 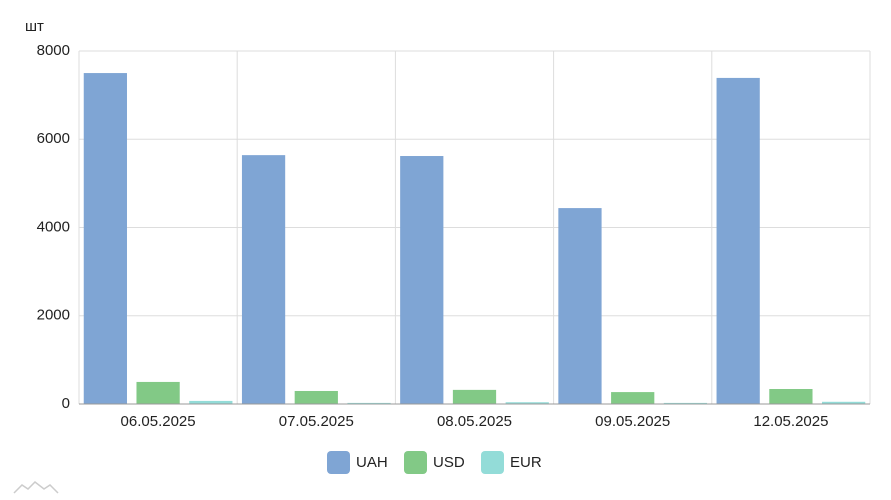 What do you see at coordinates (53, 50) in the screenshot?
I see `y-tick-label: 8000` at bounding box center [53, 50].